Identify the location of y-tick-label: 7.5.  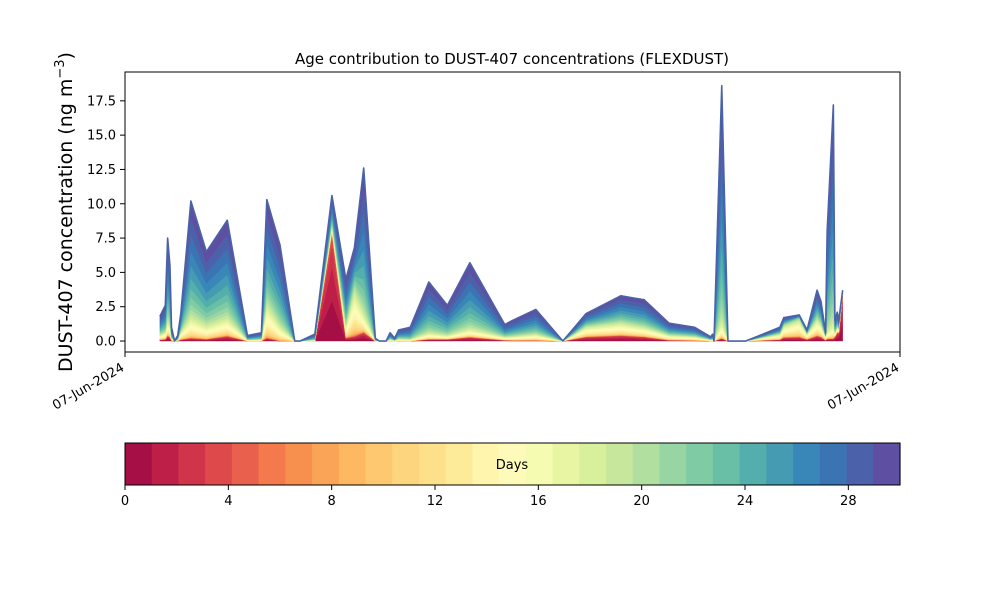
(105, 239).